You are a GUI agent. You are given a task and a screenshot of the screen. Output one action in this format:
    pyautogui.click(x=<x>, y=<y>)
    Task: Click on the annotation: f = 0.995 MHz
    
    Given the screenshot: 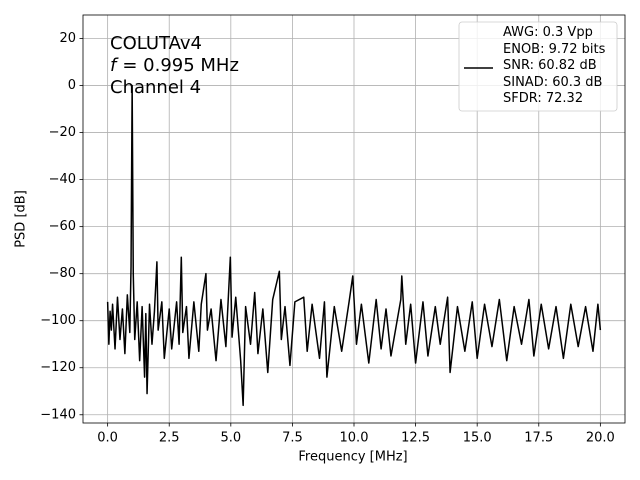 What is the action you would take?
    pyautogui.click(x=174, y=65)
    